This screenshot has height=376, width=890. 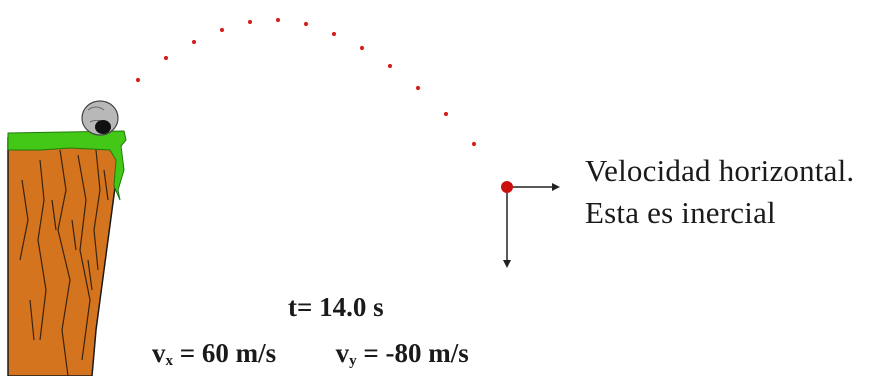 What do you see at coordinates (169, 361) in the screenshot?
I see `vx-subscript: x` at bounding box center [169, 361].